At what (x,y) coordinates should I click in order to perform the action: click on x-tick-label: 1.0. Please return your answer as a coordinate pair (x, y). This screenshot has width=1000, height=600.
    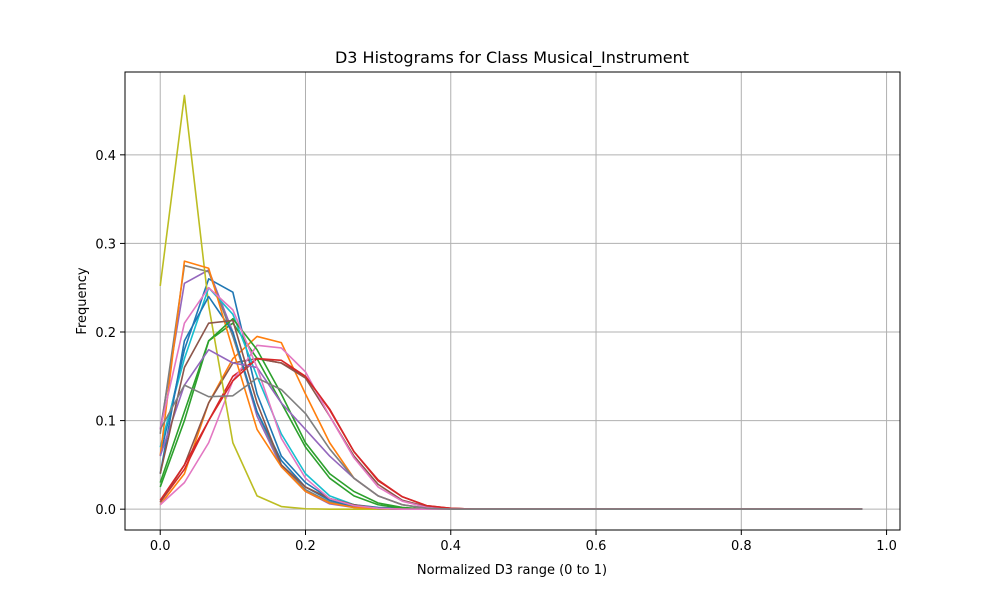
    Looking at the image, I should click on (886, 546).